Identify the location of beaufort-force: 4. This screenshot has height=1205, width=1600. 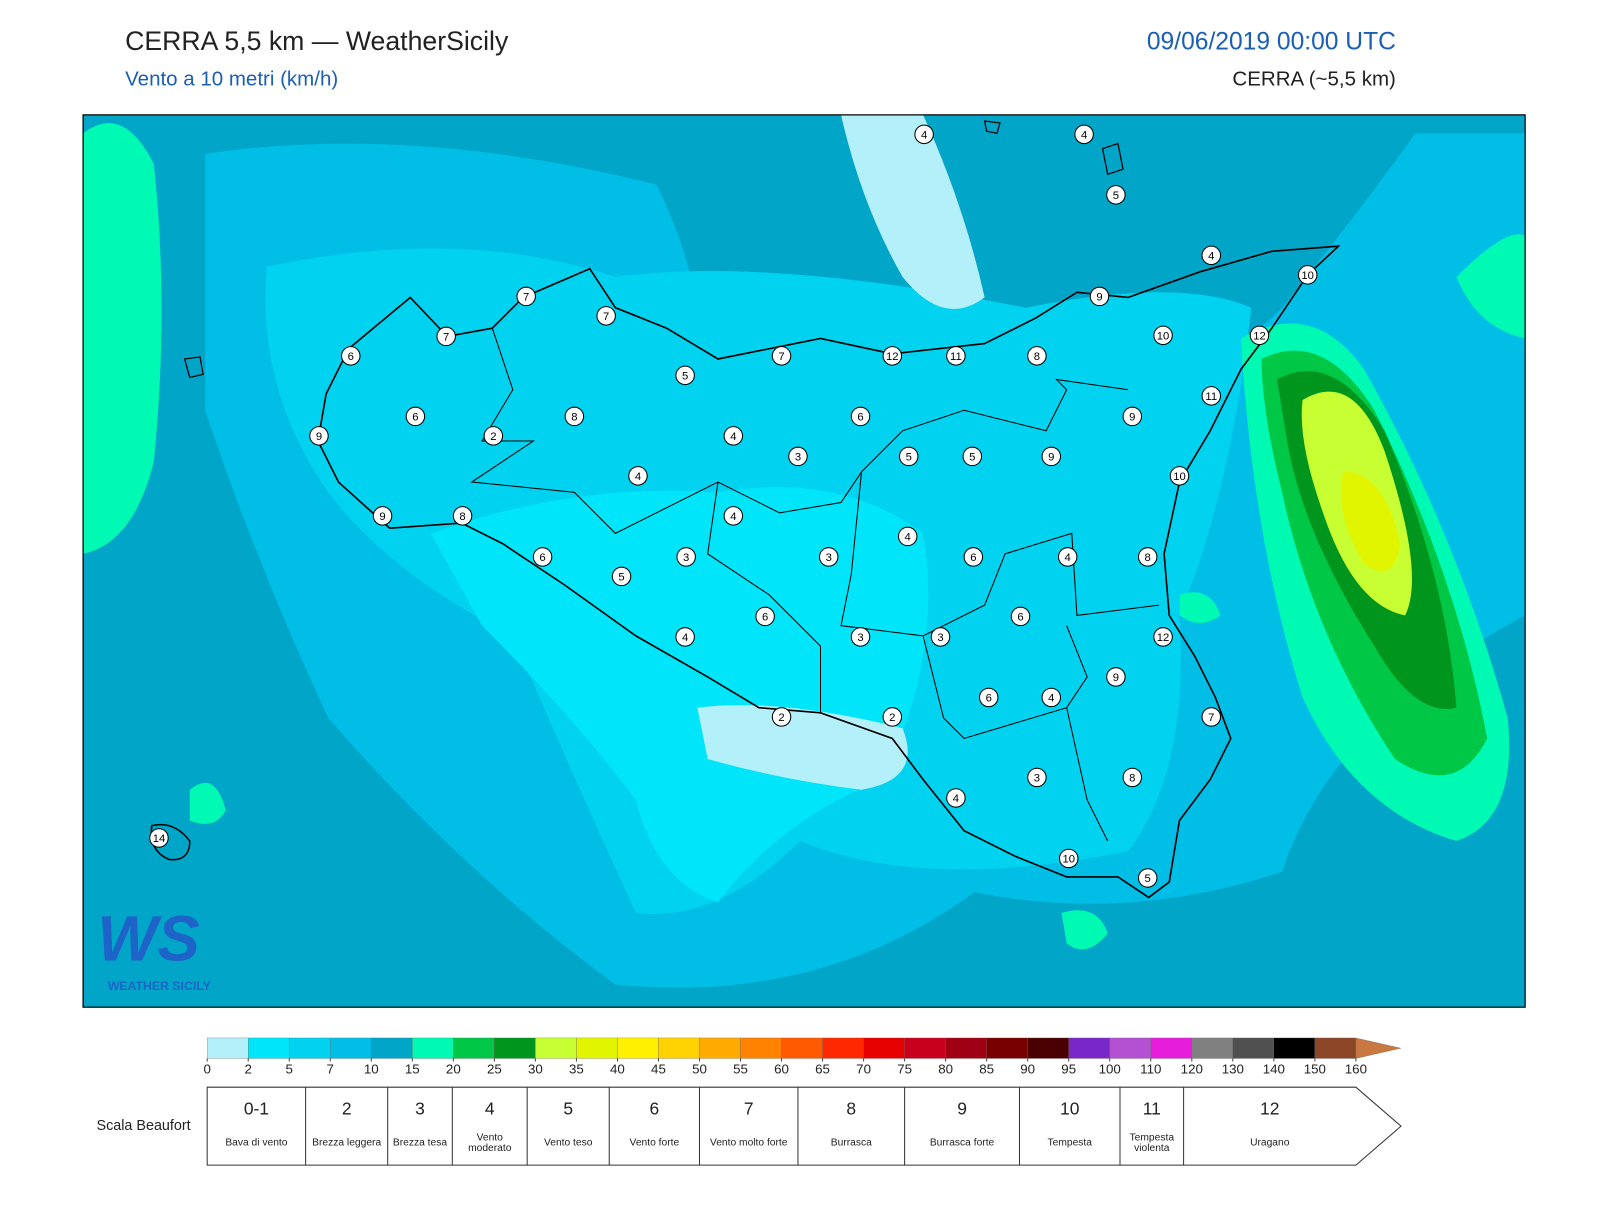
(490, 1108).